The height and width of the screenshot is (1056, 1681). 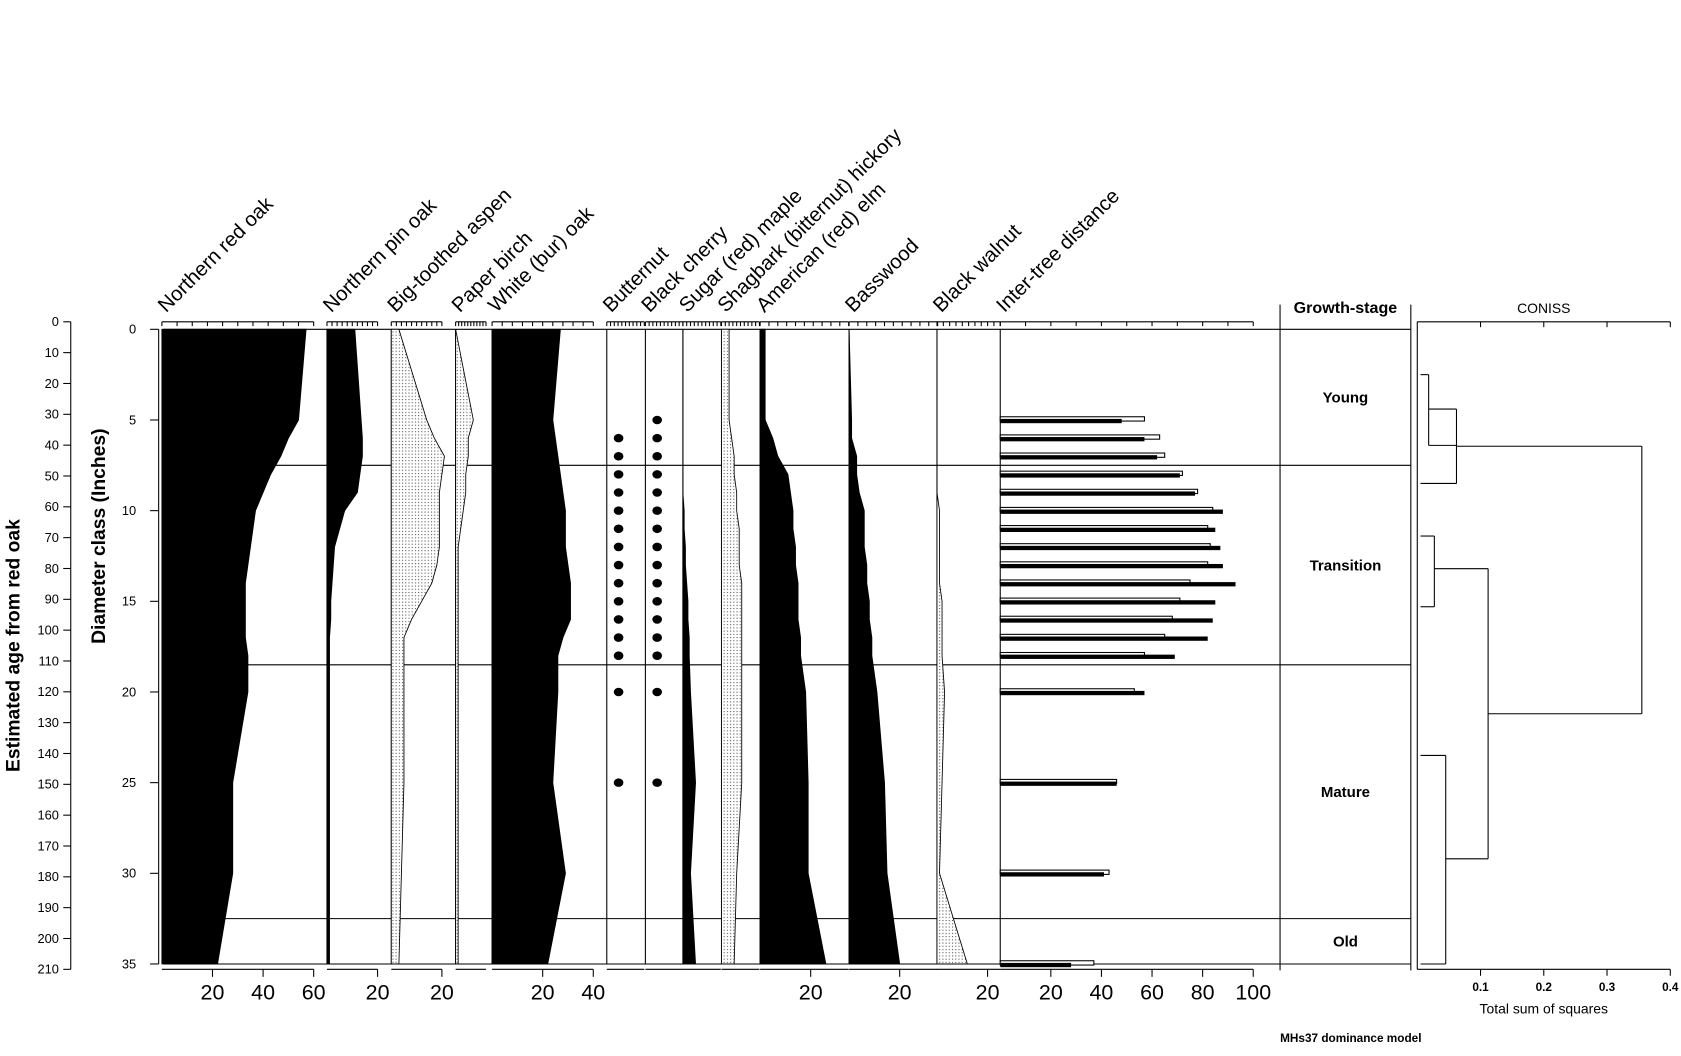 I want to click on zone-title: Growth-stage, so click(x=1346, y=308).